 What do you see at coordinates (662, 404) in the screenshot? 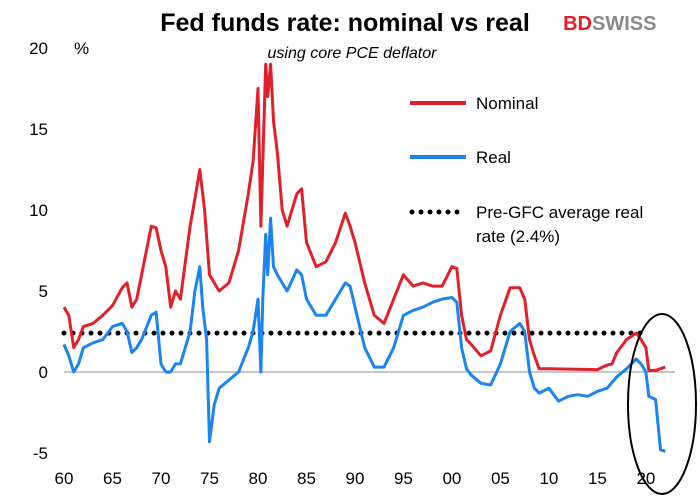
I see `highlight-ellipse` at bounding box center [662, 404].